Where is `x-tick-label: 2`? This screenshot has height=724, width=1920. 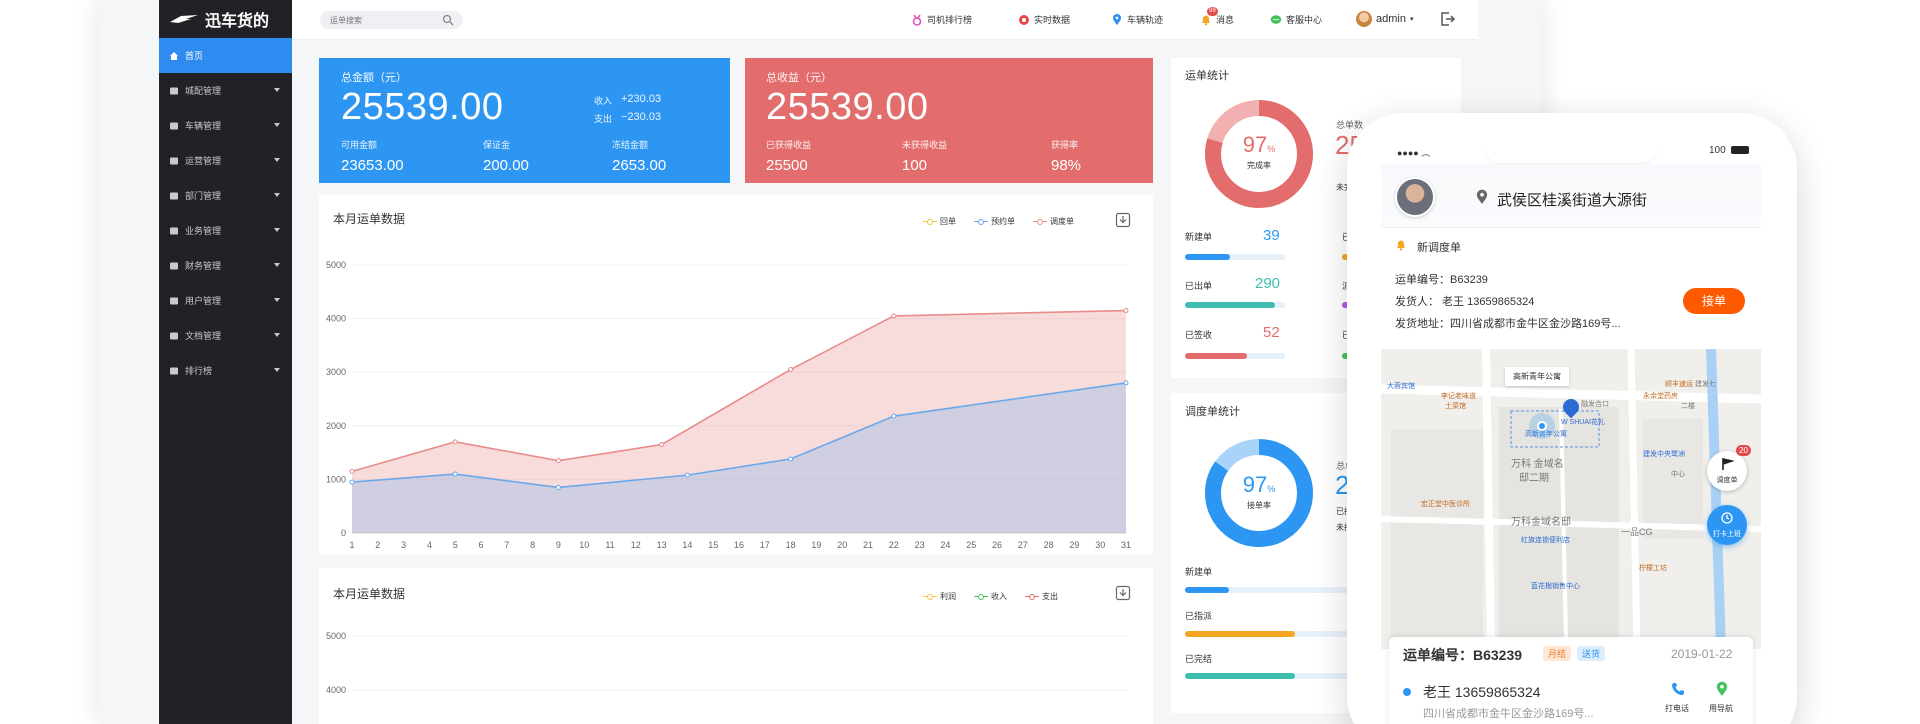
x-tick-label: 2 is located at coordinates (377, 545).